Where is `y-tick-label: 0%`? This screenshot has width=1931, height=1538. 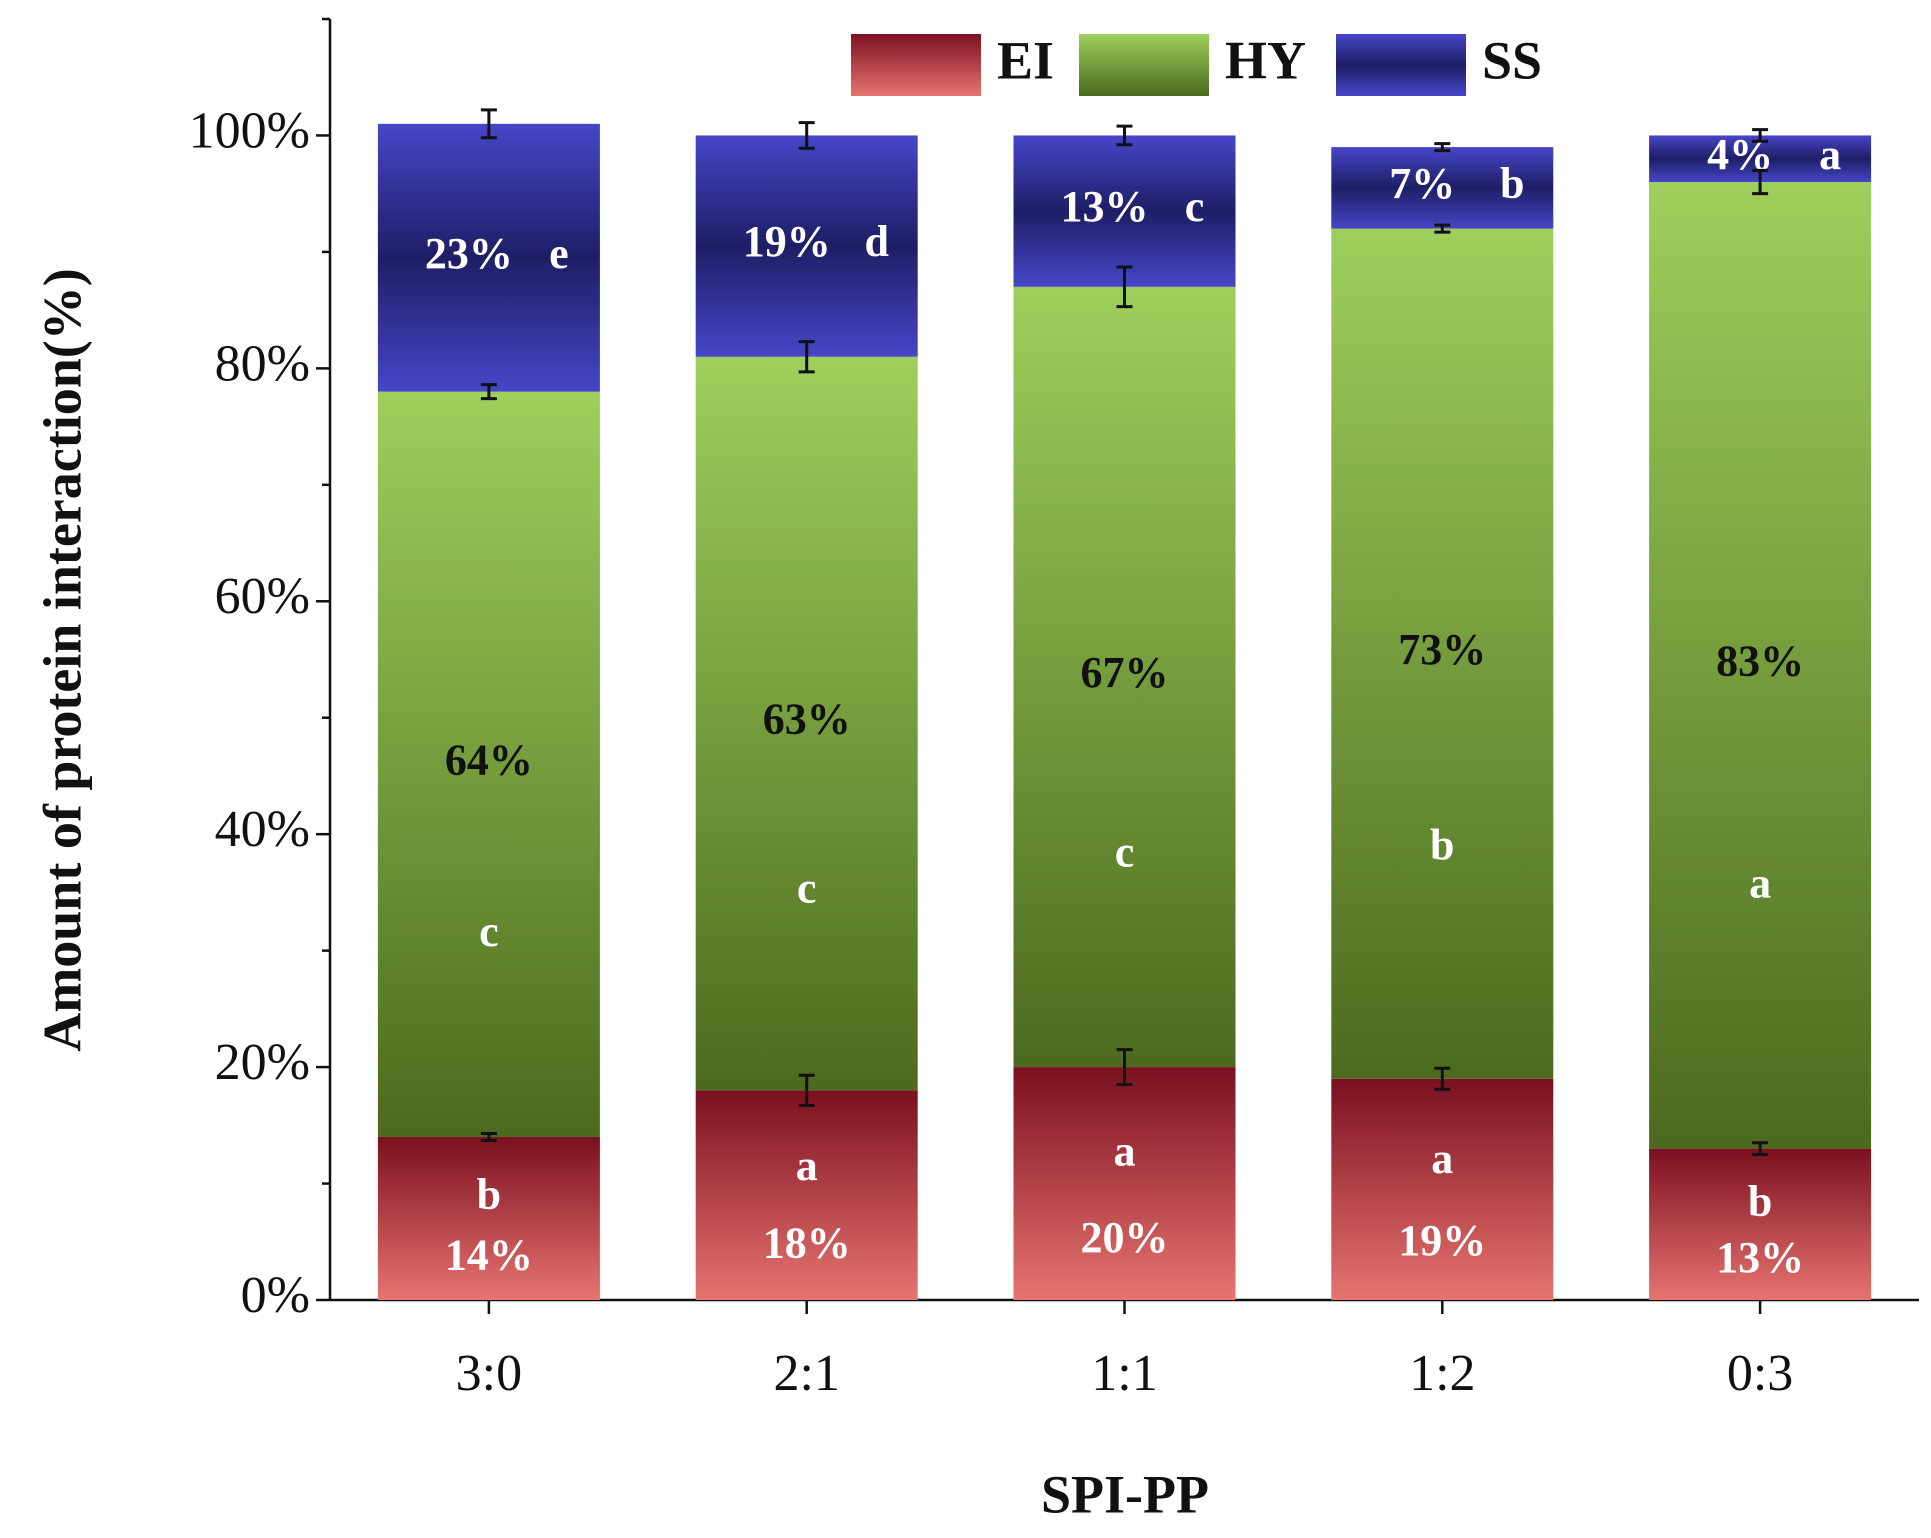
y-tick-label: 0% is located at coordinates (275, 1295).